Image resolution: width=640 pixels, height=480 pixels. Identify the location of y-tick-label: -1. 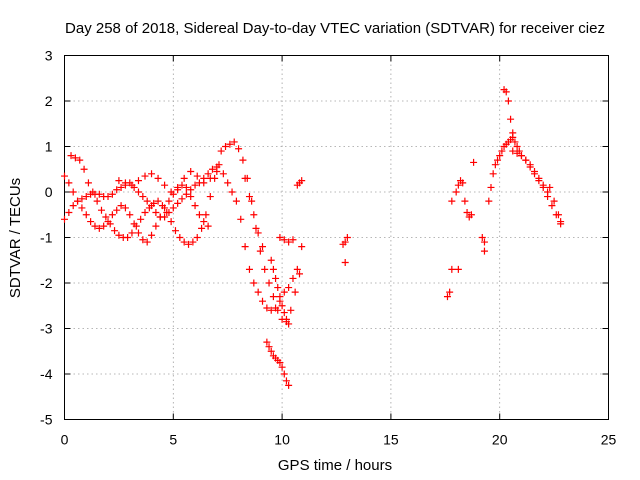
(46, 238).